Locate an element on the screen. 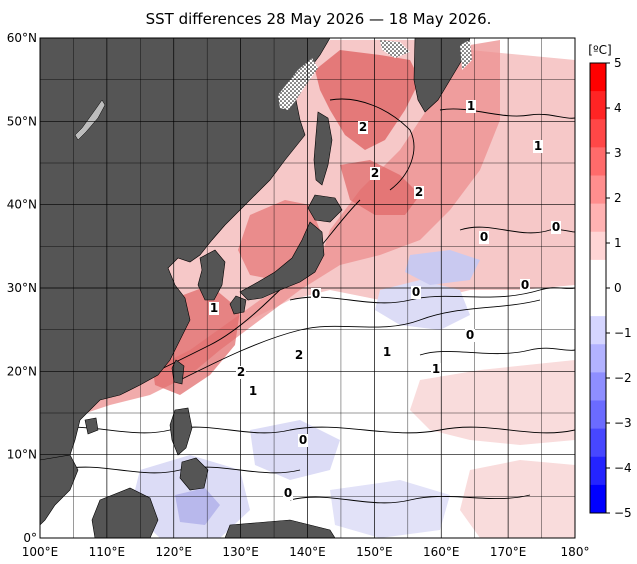 The width and height of the screenshot is (637, 564). colorbar-tick-label: −5 is located at coordinates (623, 513).